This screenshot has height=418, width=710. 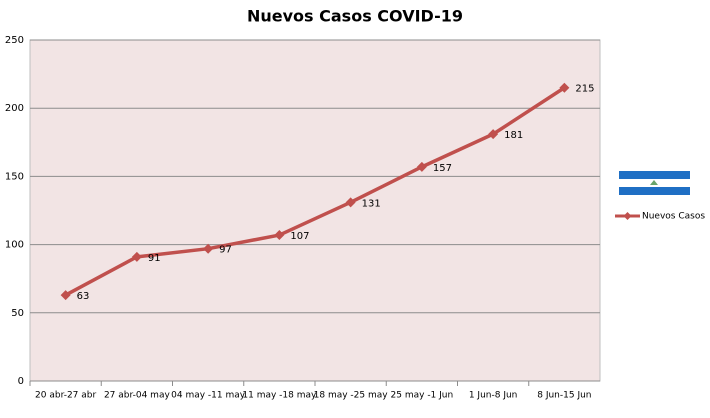 I want to click on y-tick-label: 50, so click(x=17, y=313).